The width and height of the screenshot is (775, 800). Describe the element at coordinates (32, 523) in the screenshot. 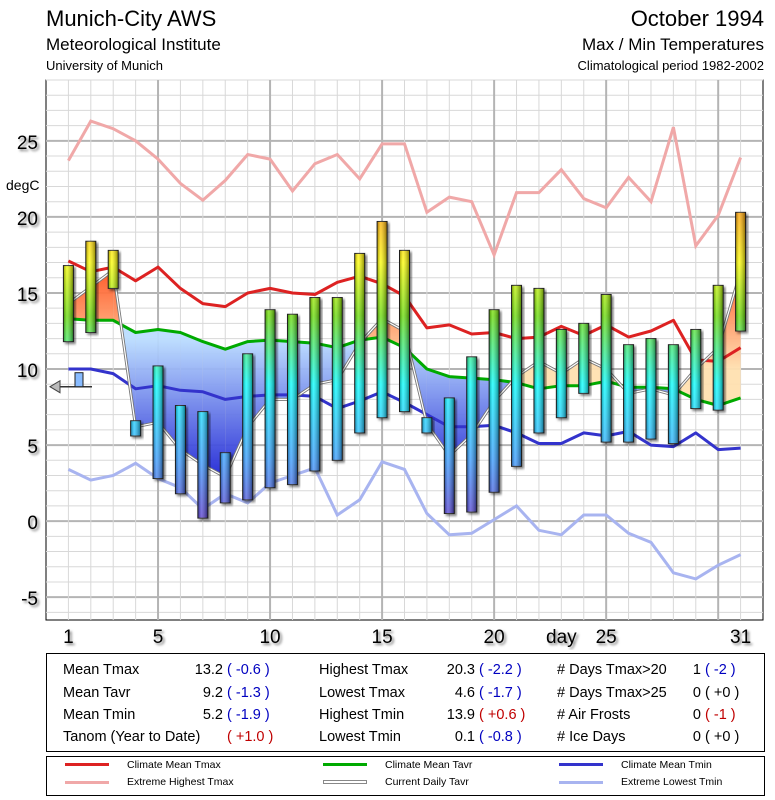

I see `y-tick-label: 0` at that location.